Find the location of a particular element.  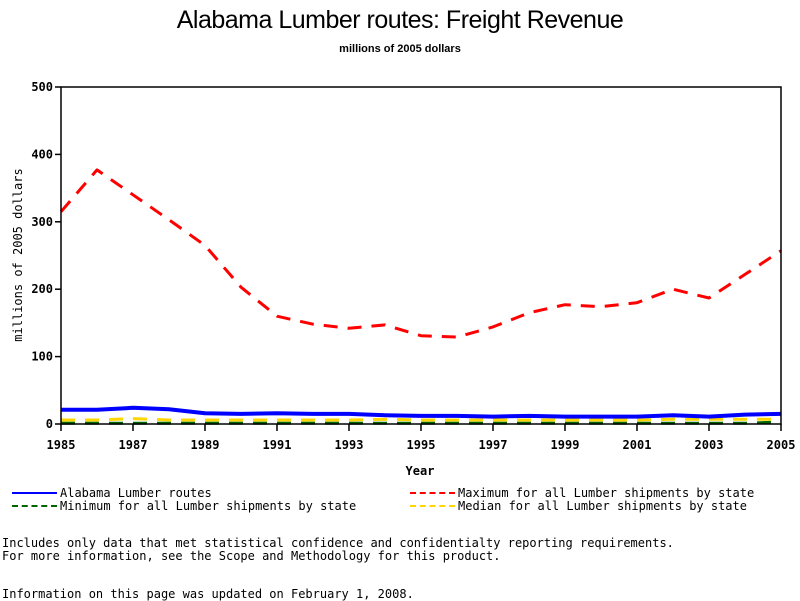

legend-label: Median for all Lumber shipments by state is located at coordinates (602, 506).